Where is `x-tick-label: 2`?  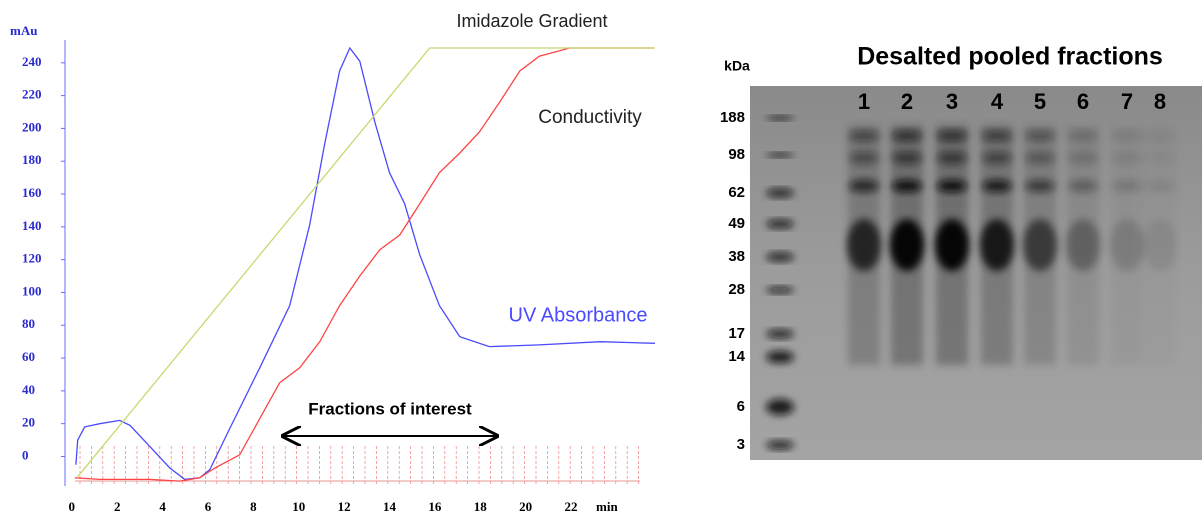
x-tick-label: 2 is located at coordinates (117, 506).